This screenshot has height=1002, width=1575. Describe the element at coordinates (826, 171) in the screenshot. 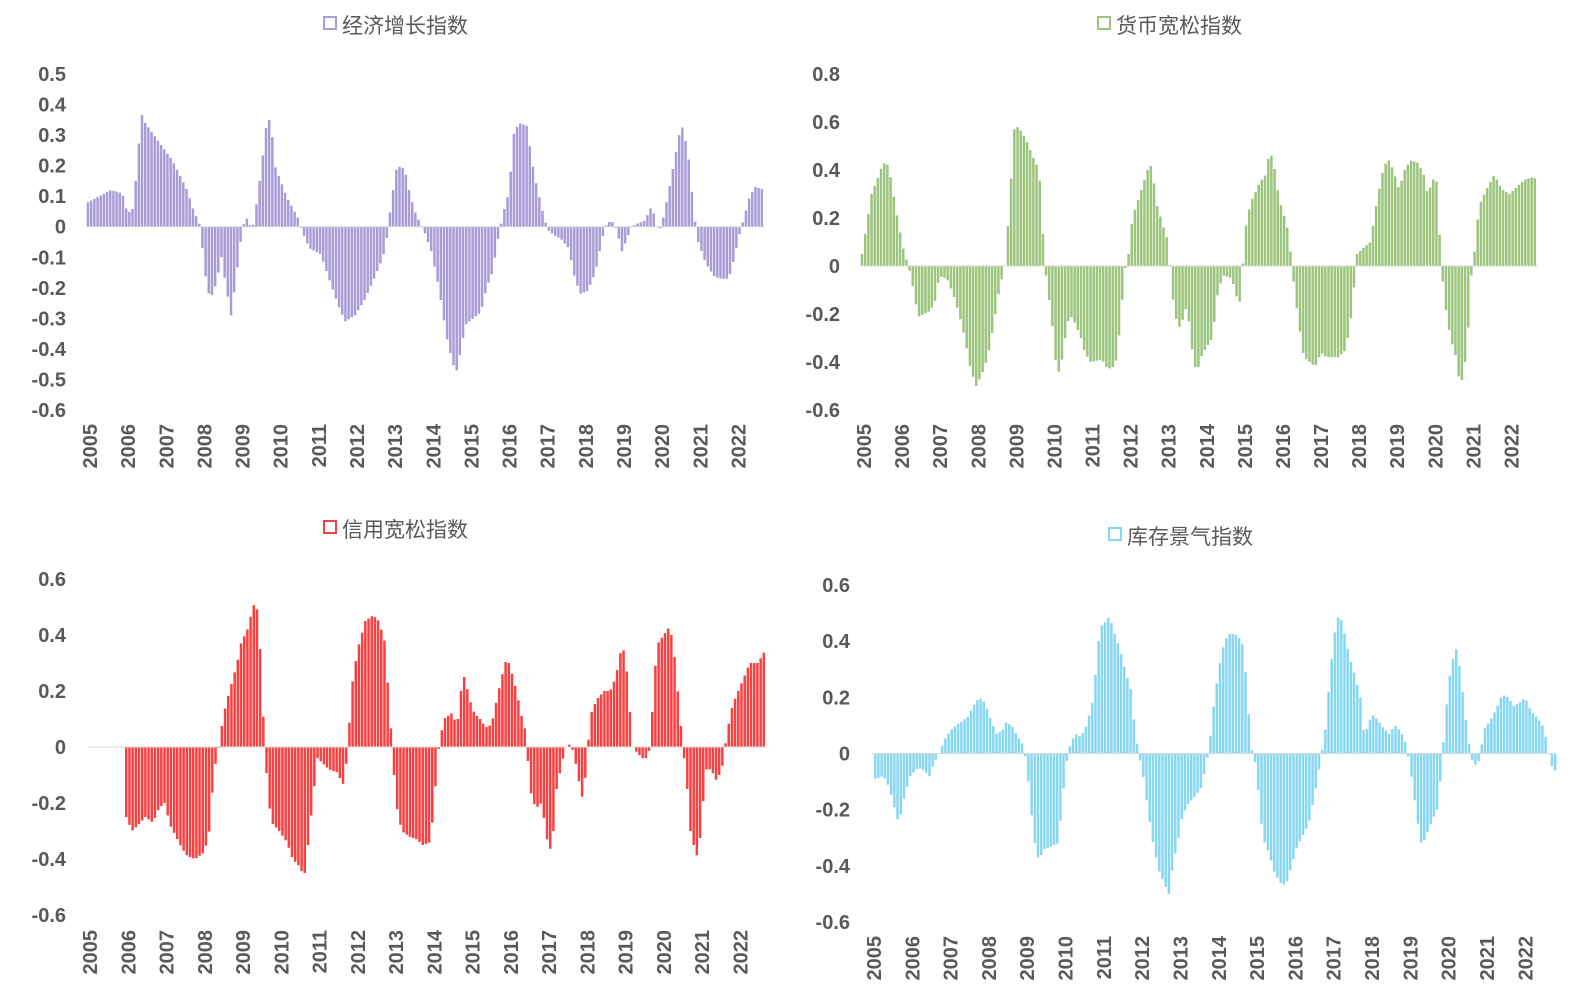

I see `y-tick-label: 0.4` at that location.